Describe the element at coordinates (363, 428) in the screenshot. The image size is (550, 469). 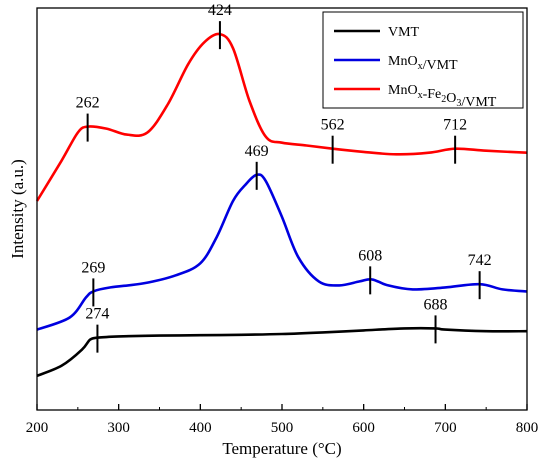
I see `x-tick-label: 600` at that location.